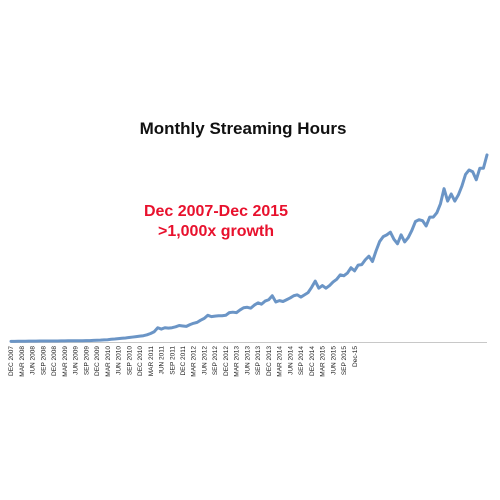 The height and width of the screenshot is (500, 500). Describe the element at coordinates (258, 361) in the screenshot. I see `x-tick-label: SEP 2013` at that location.